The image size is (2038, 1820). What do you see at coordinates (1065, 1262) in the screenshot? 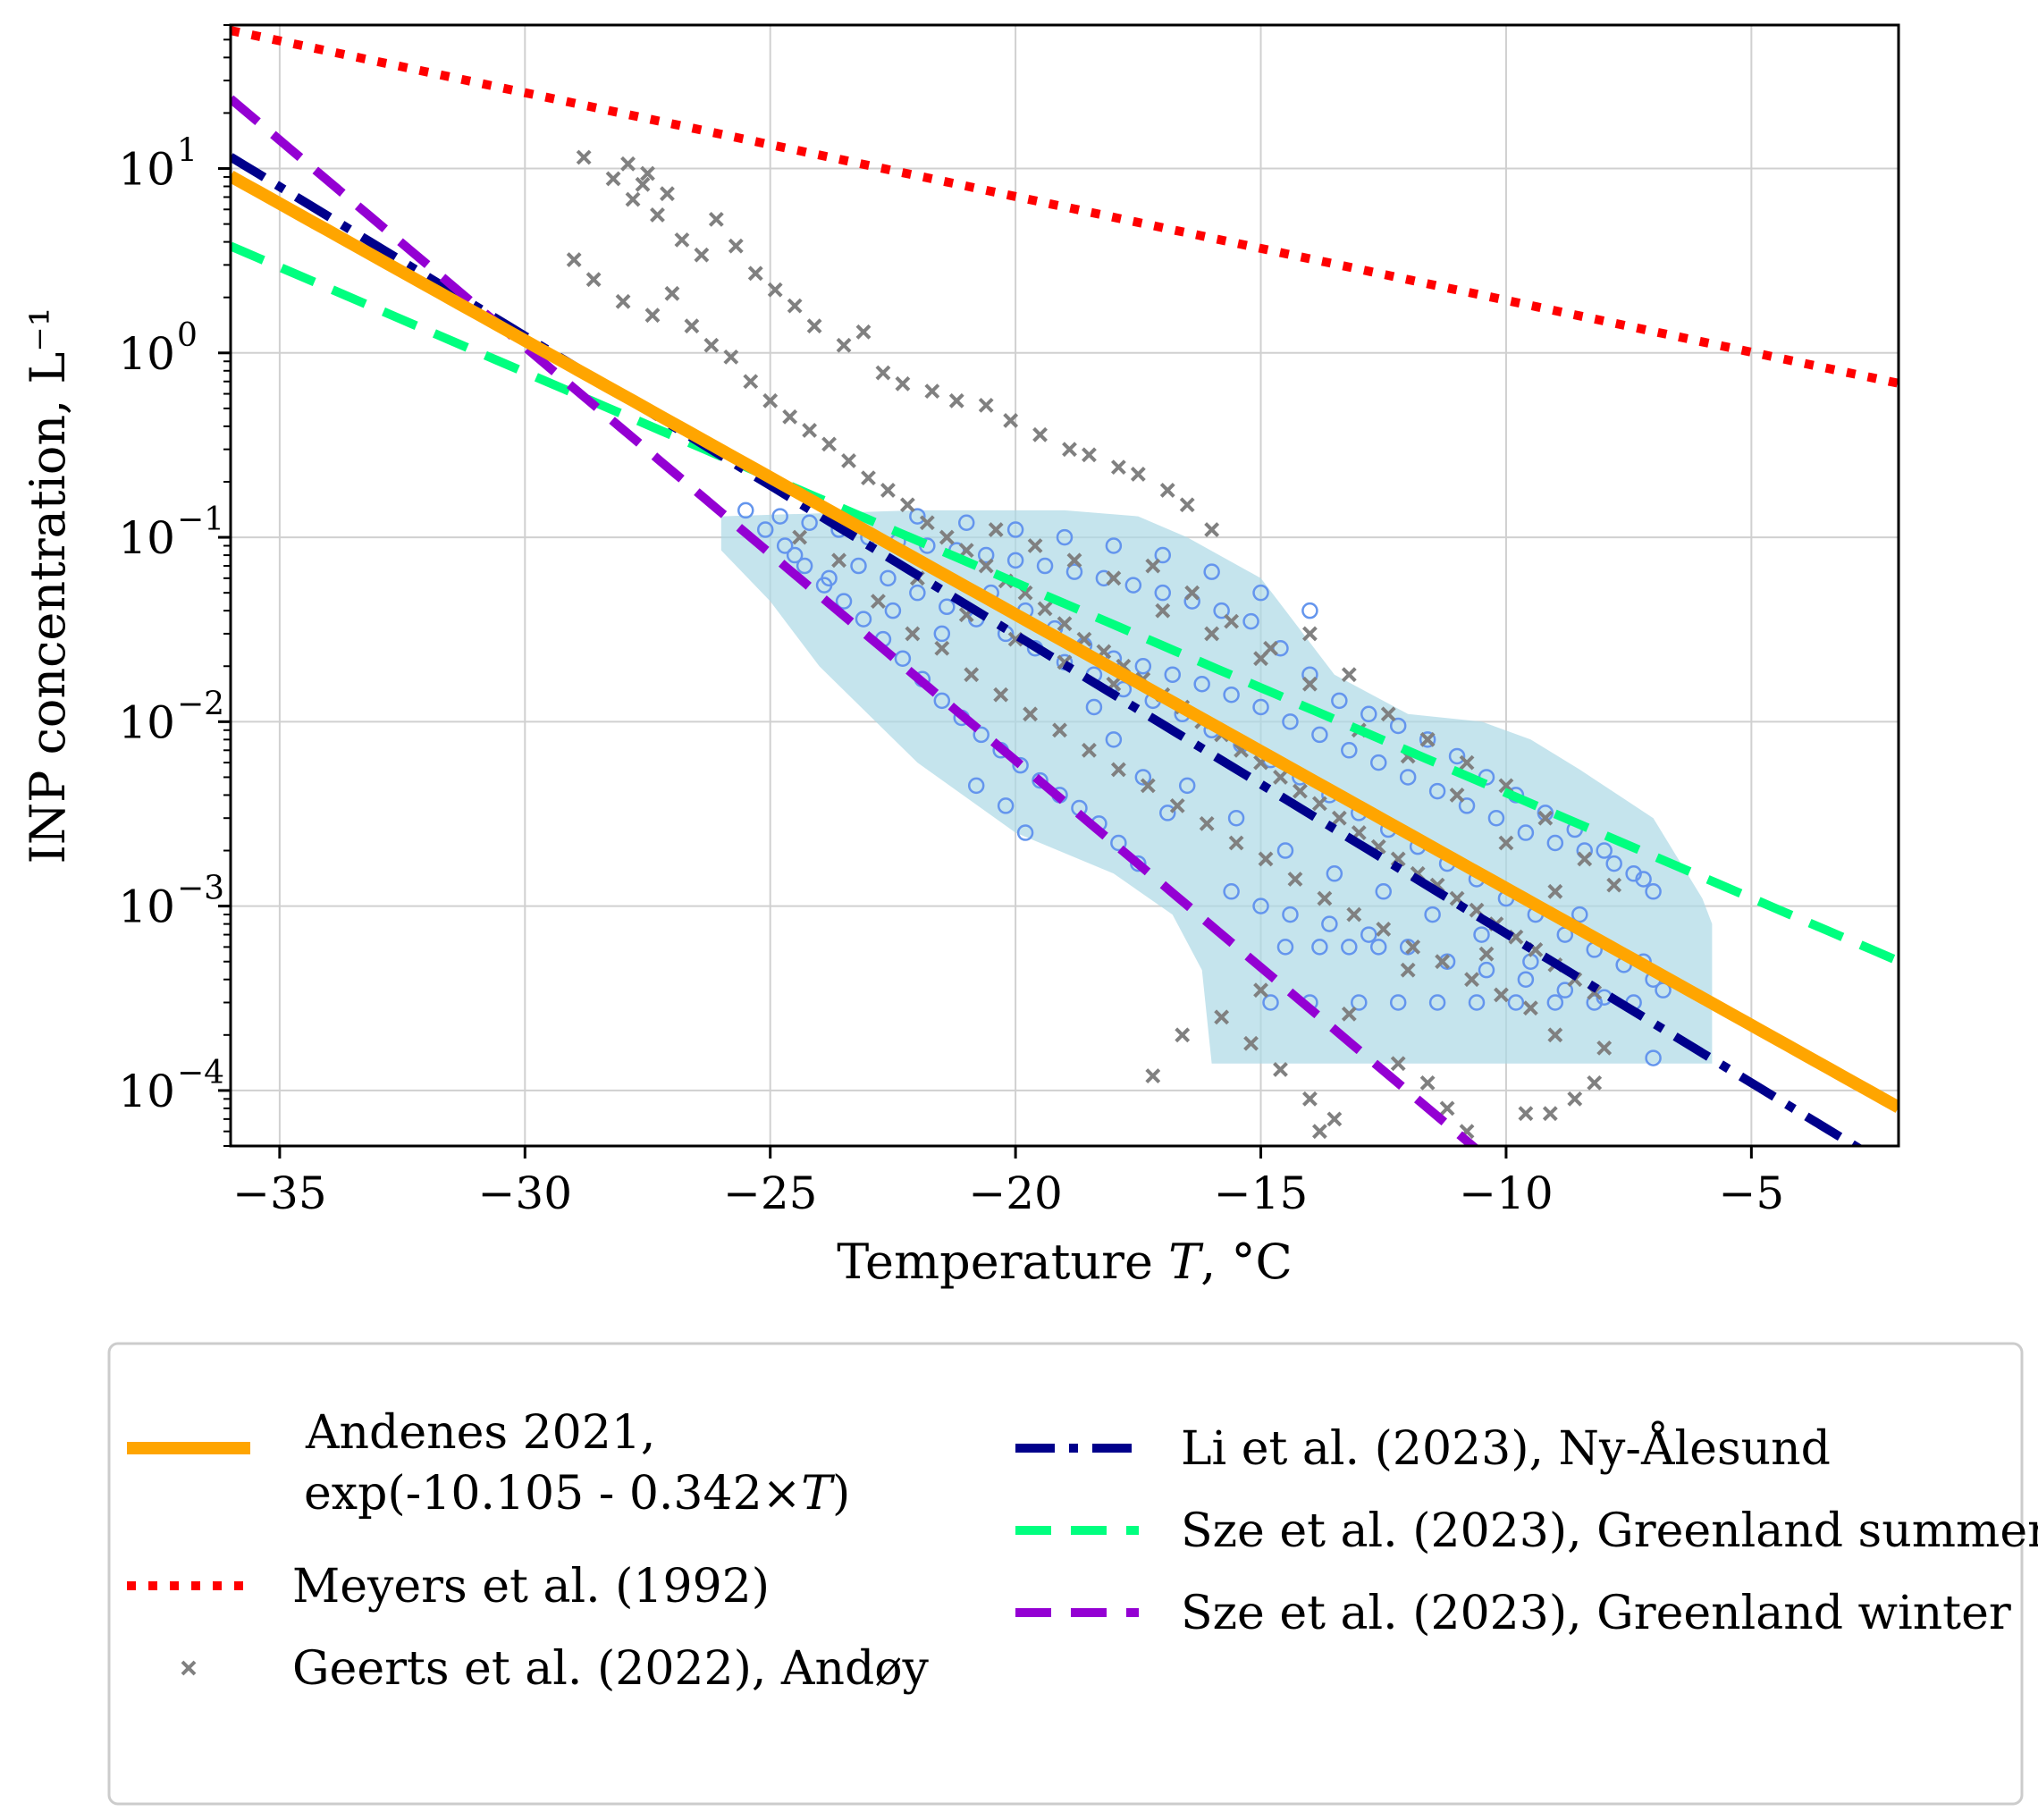
I see `x-axis-label: Temperature T, °C` at bounding box center [1065, 1262].